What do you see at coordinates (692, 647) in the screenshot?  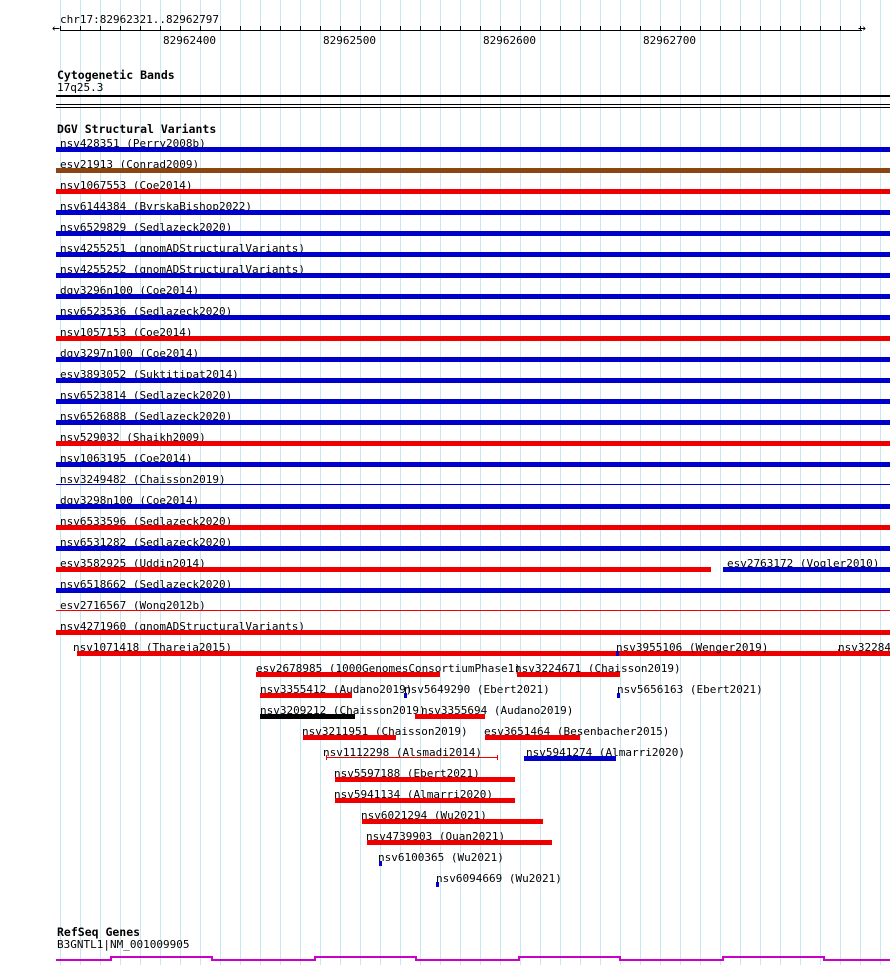 I see `variant-label: nsv3955106 (Wenger2019)` at bounding box center [692, 647].